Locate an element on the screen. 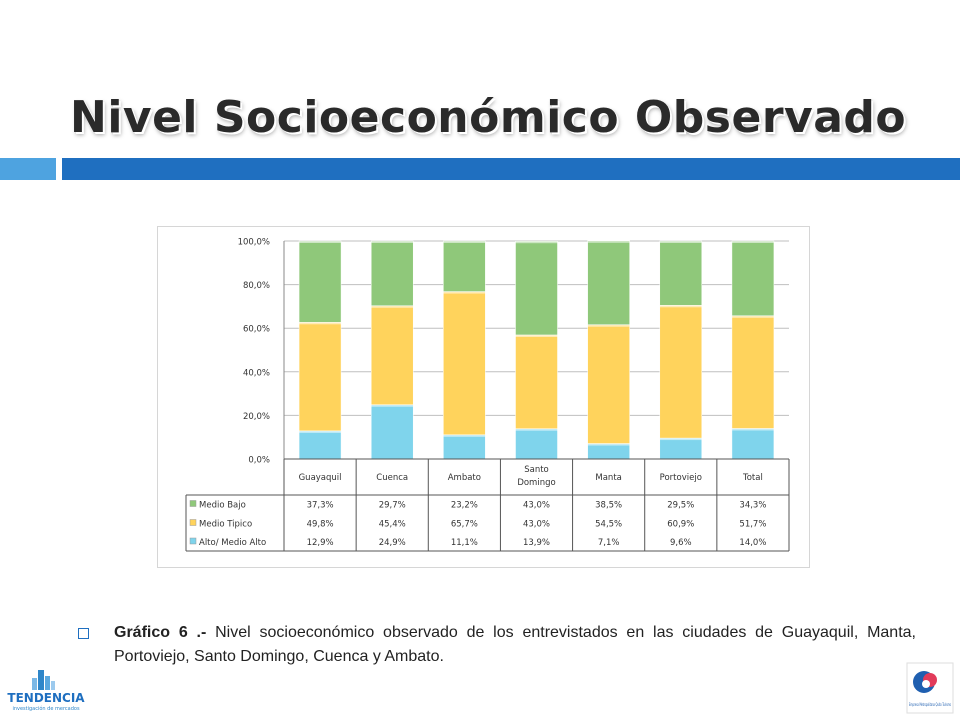 The height and width of the screenshot is (720, 960). x-tick-label: Ambato is located at coordinates (464, 478).